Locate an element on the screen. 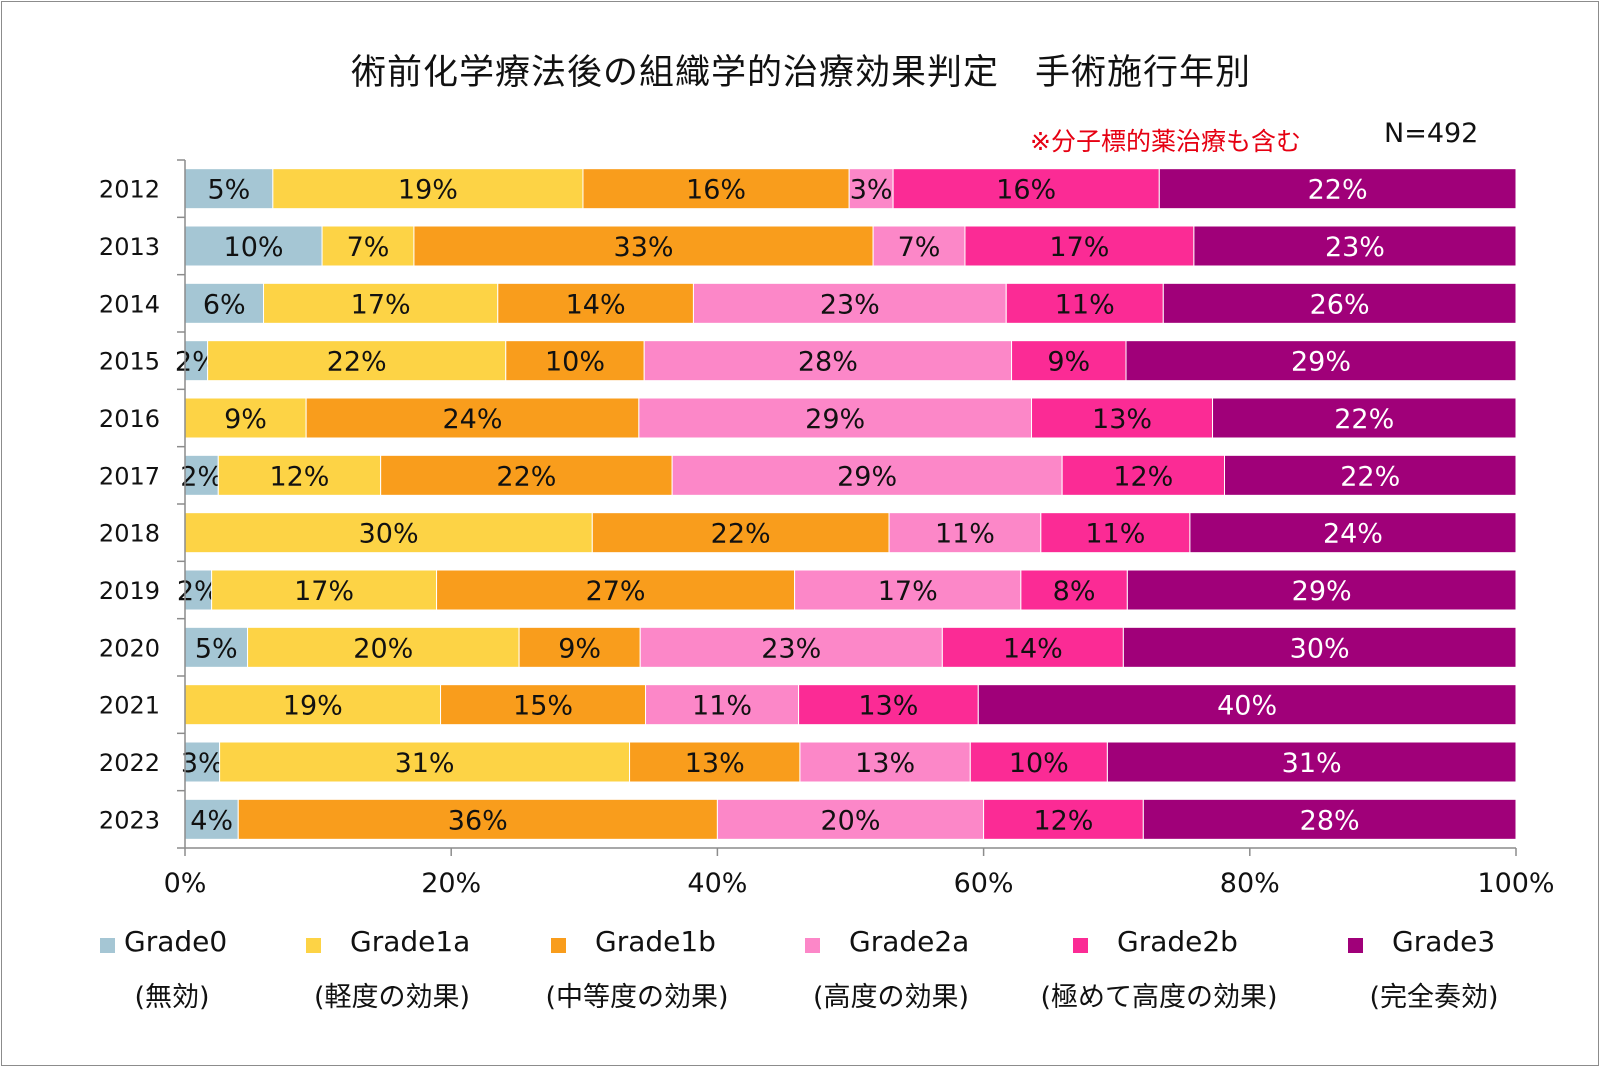 The width and height of the screenshot is (1602, 1069). bar-segment-2014-grade1a is located at coordinates (381, 303).